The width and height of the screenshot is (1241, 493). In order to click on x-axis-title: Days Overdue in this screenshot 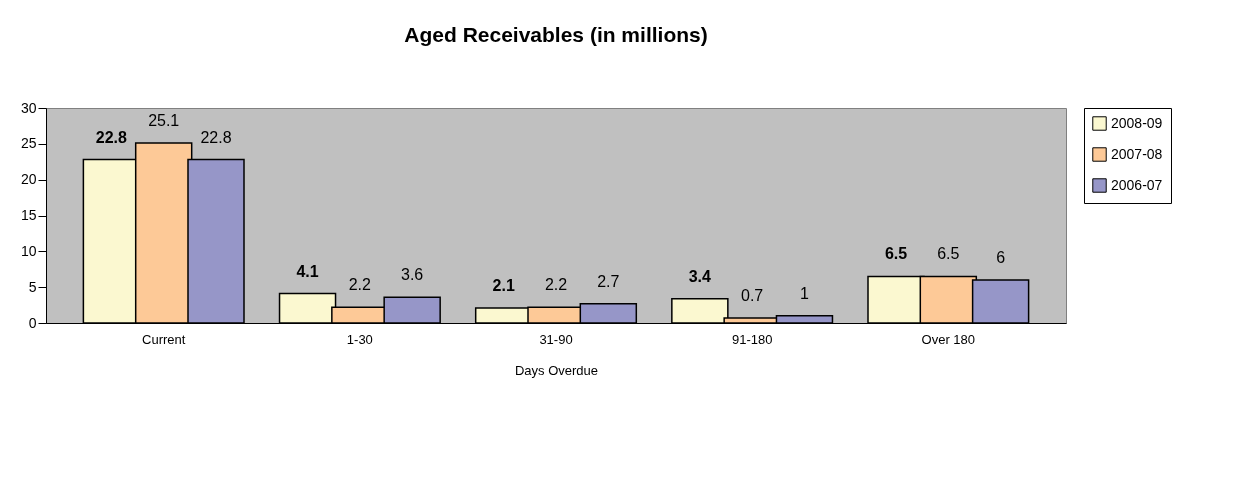, I will do `click(556, 370)`.